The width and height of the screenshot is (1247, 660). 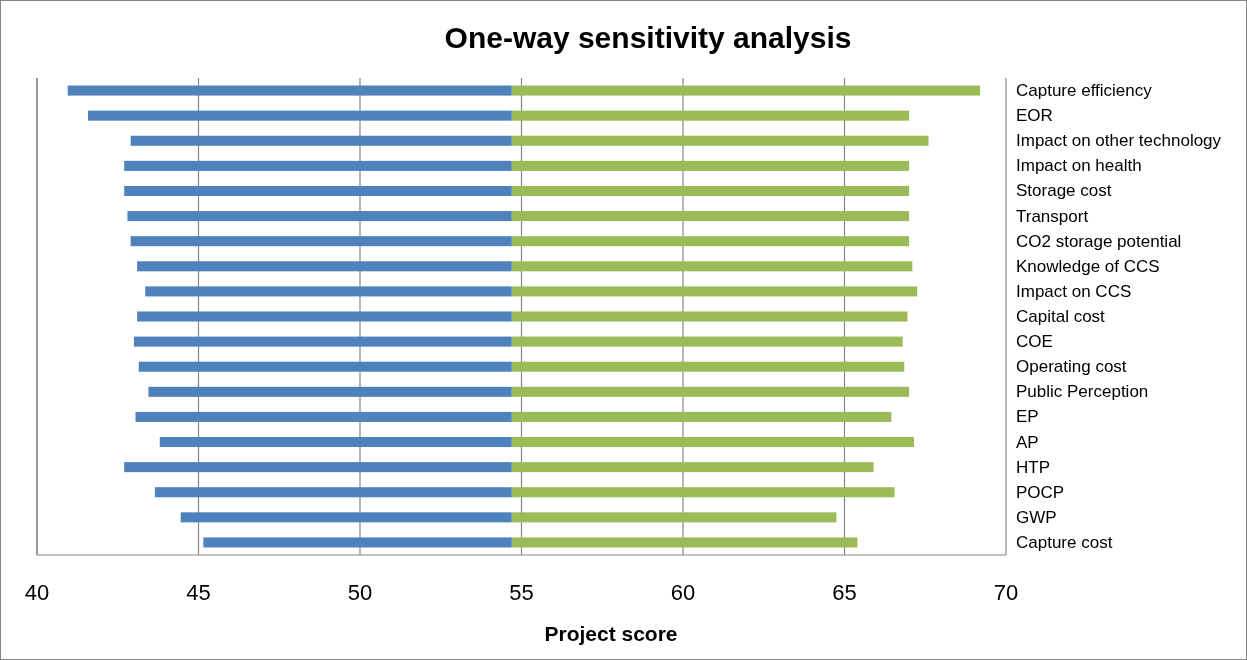 What do you see at coordinates (1071, 367) in the screenshot?
I see `y-tick-label: Operating cost` at bounding box center [1071, 367].